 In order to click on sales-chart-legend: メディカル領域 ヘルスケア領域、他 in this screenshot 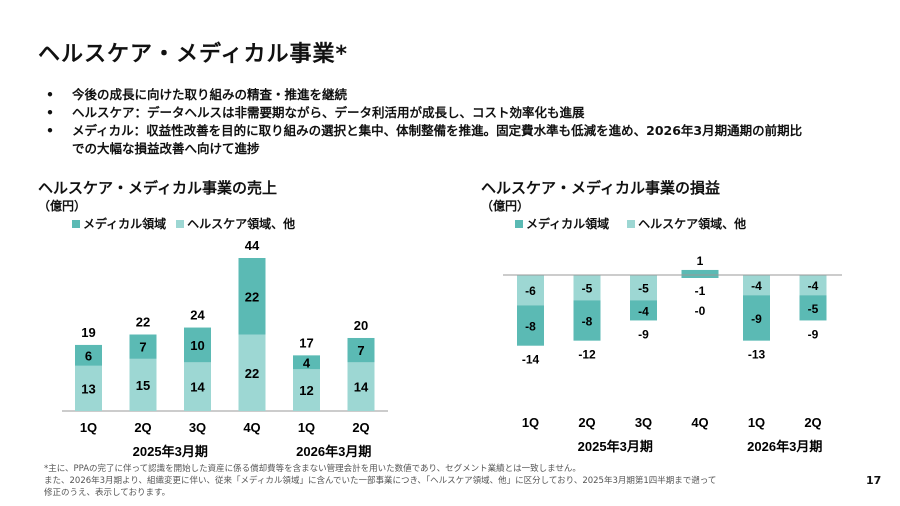, I will do `click(183, 223)`.